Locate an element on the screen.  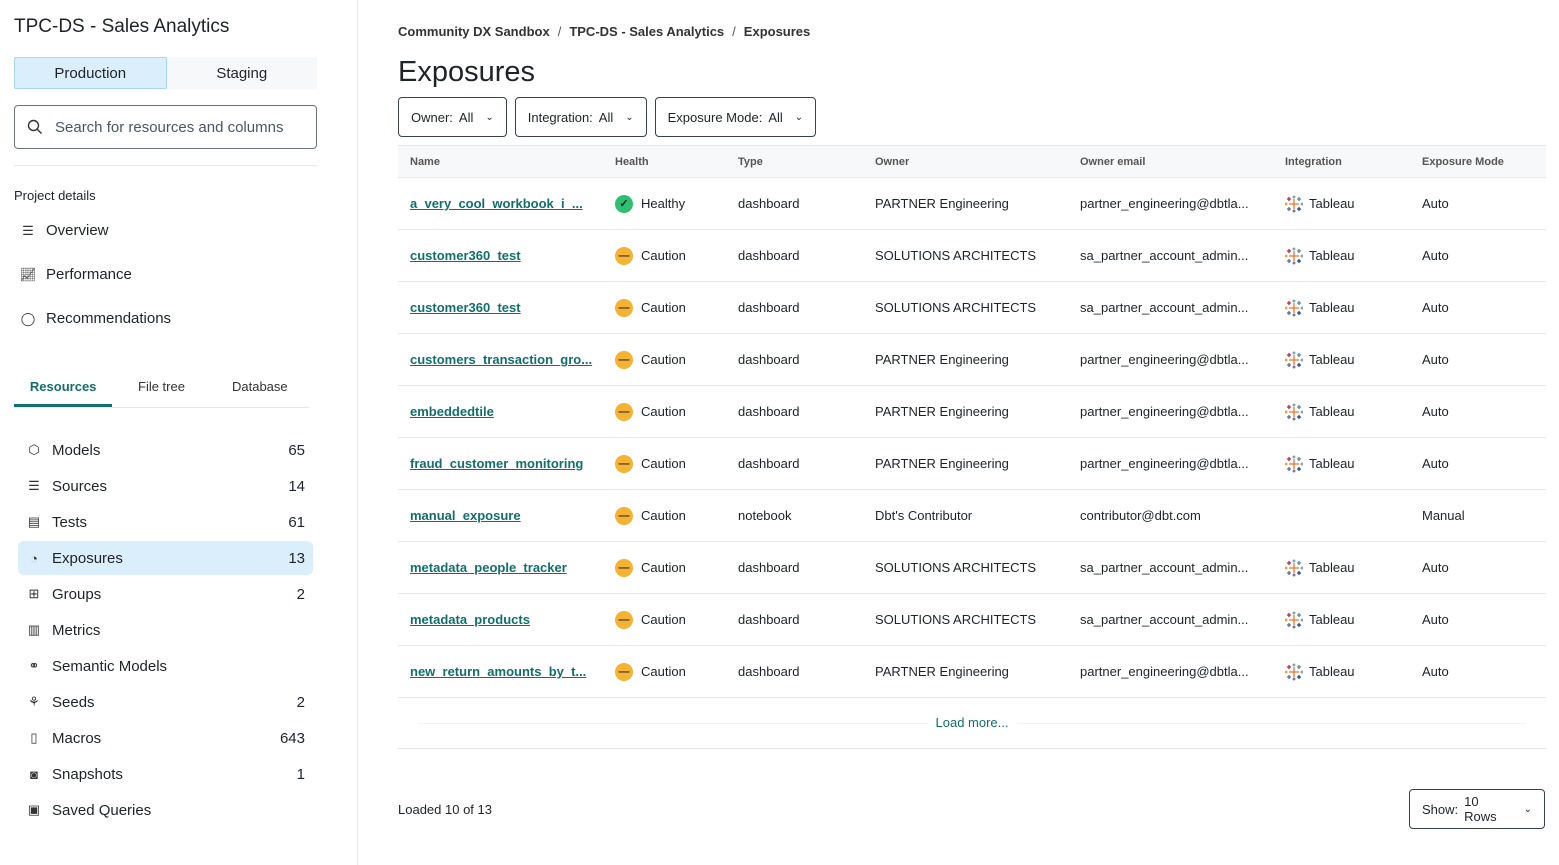
exposure-link: manual_exposure is located at coordinates (465, 515).